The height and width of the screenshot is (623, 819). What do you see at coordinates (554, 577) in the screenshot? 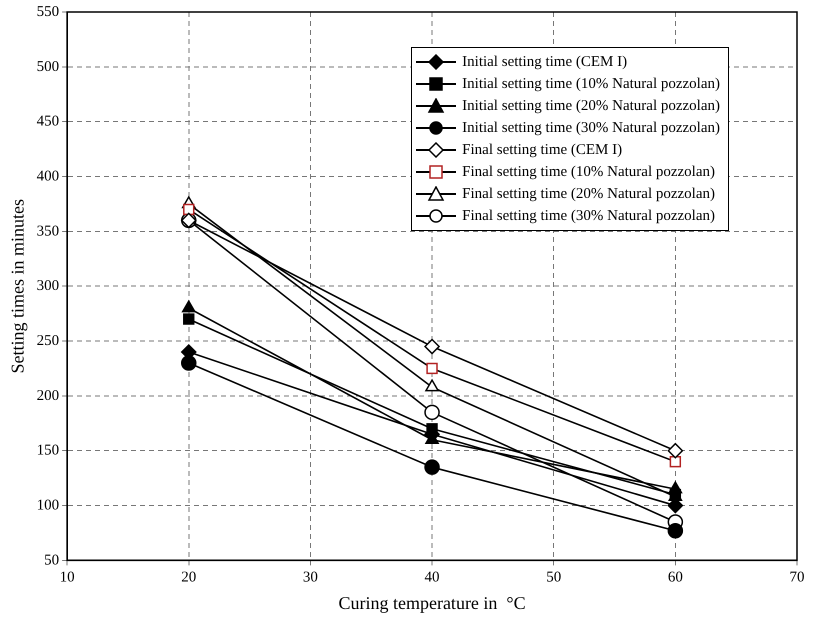
I see `x-tick-label: 50` at bounding box center [554, 577].